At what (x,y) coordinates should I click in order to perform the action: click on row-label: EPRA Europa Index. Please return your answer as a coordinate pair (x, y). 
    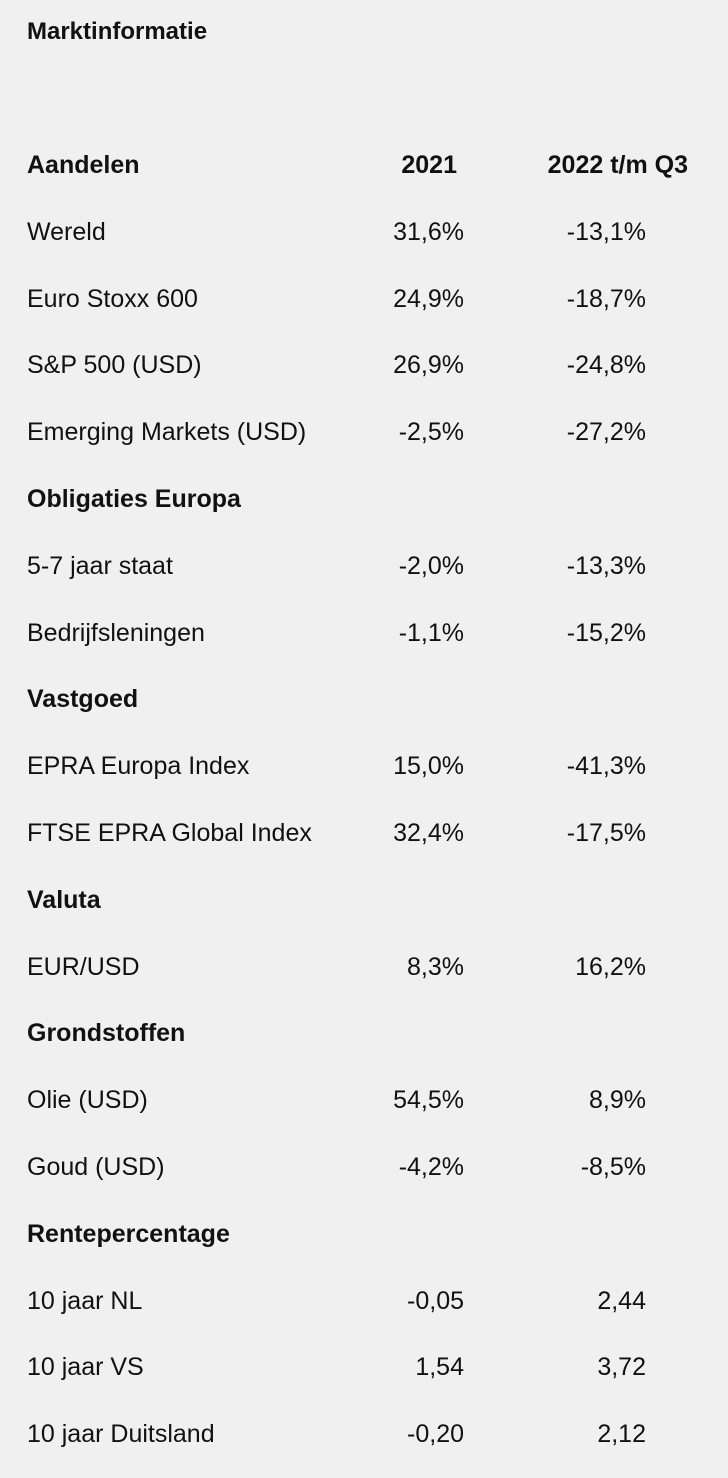
    Looking at the image, I should click on (138, 766).